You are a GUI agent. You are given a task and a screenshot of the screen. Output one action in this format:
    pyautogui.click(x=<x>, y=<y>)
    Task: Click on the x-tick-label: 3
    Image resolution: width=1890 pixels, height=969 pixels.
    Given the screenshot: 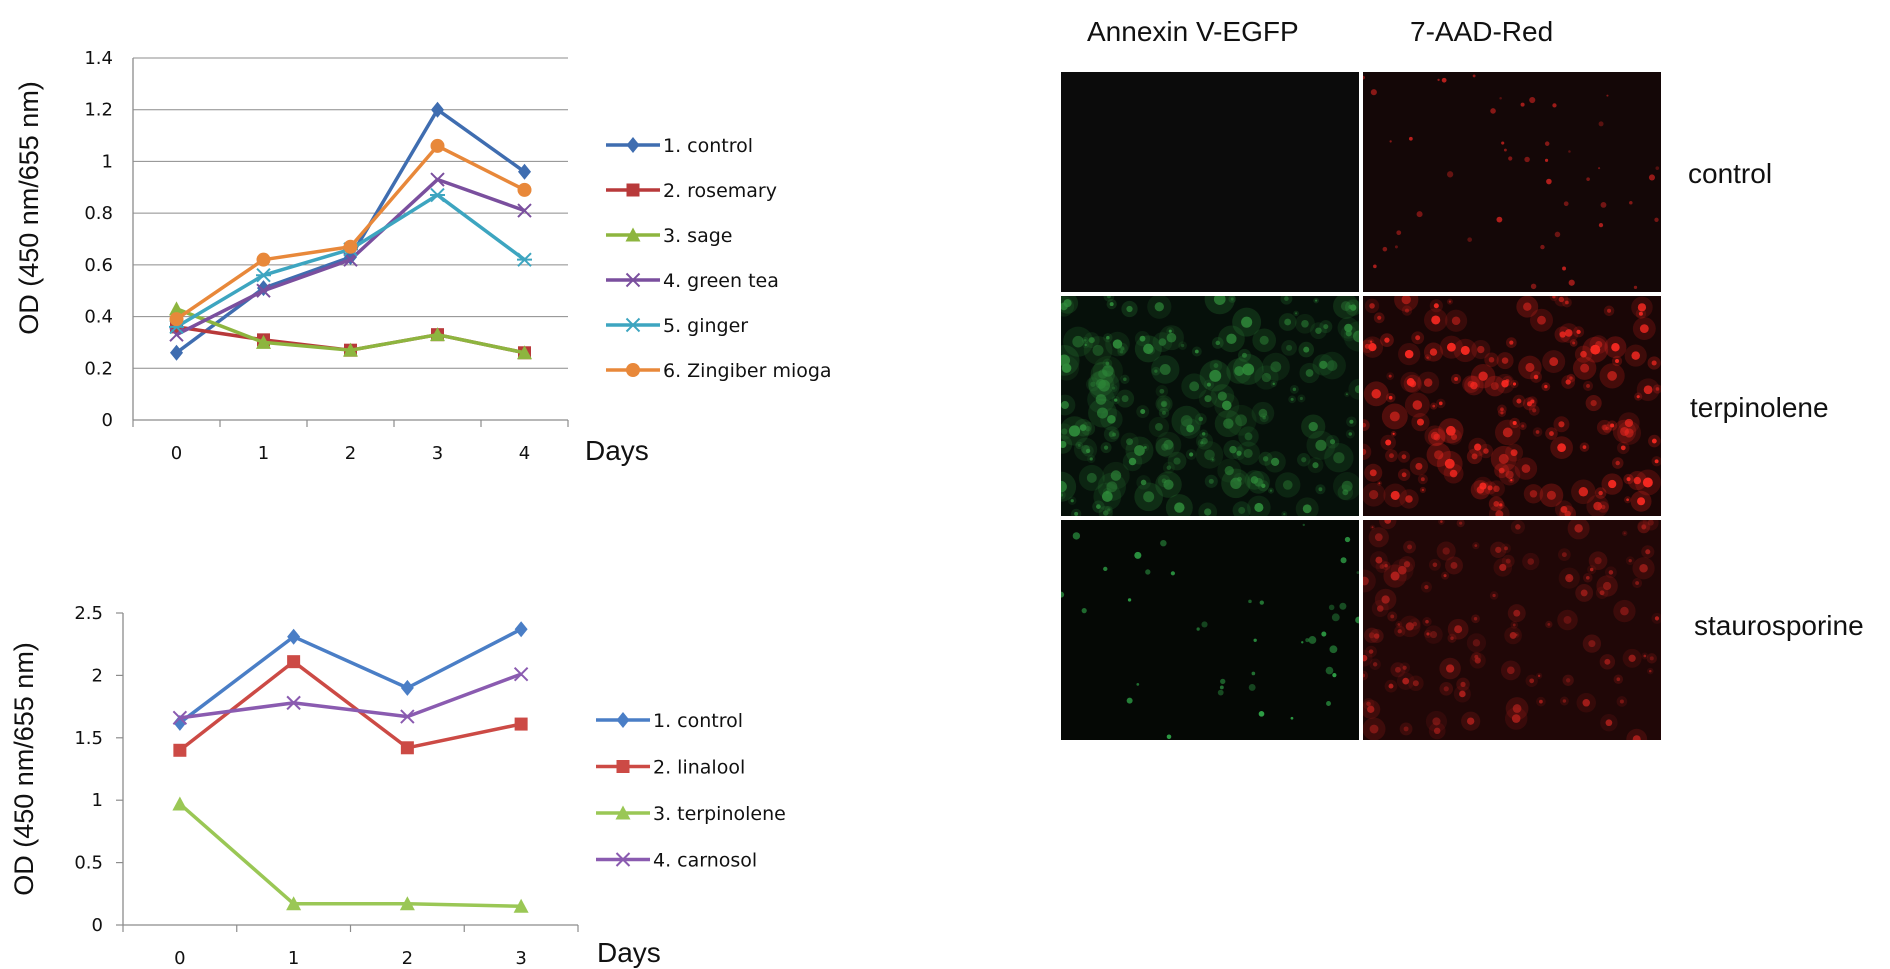 What is the action you would take?
    pyautogui.click(x=437, y=453)
    